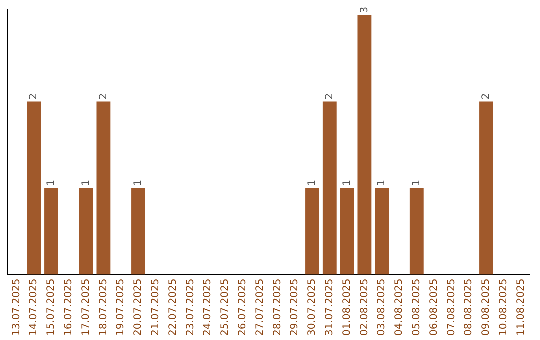 The height and width of the screenshot is (340, 540). What do you see at coordinates (156, 307) in the screenshot?
I see `x-tick-label: 21.07.2025` at bounding box center [156, 307].